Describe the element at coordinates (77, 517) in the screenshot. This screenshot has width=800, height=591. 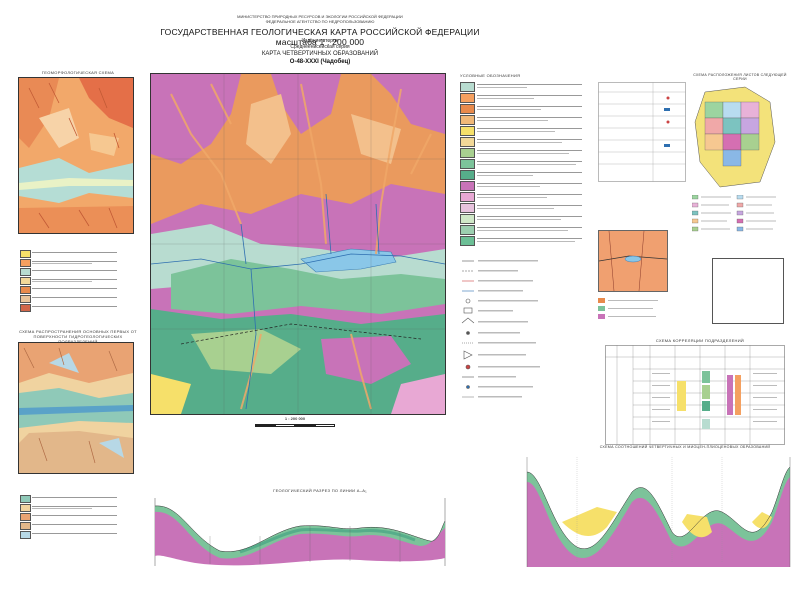
I see `hydro-legend` at that location.